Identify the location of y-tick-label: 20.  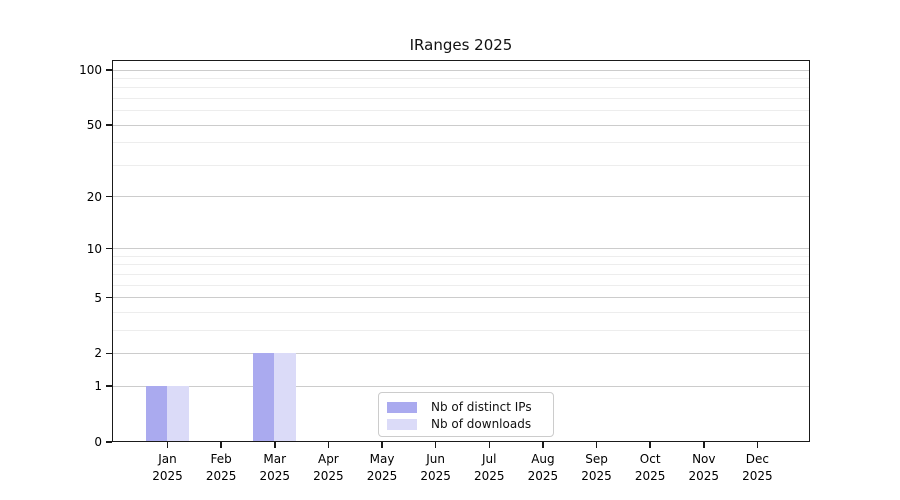
(94, 196).